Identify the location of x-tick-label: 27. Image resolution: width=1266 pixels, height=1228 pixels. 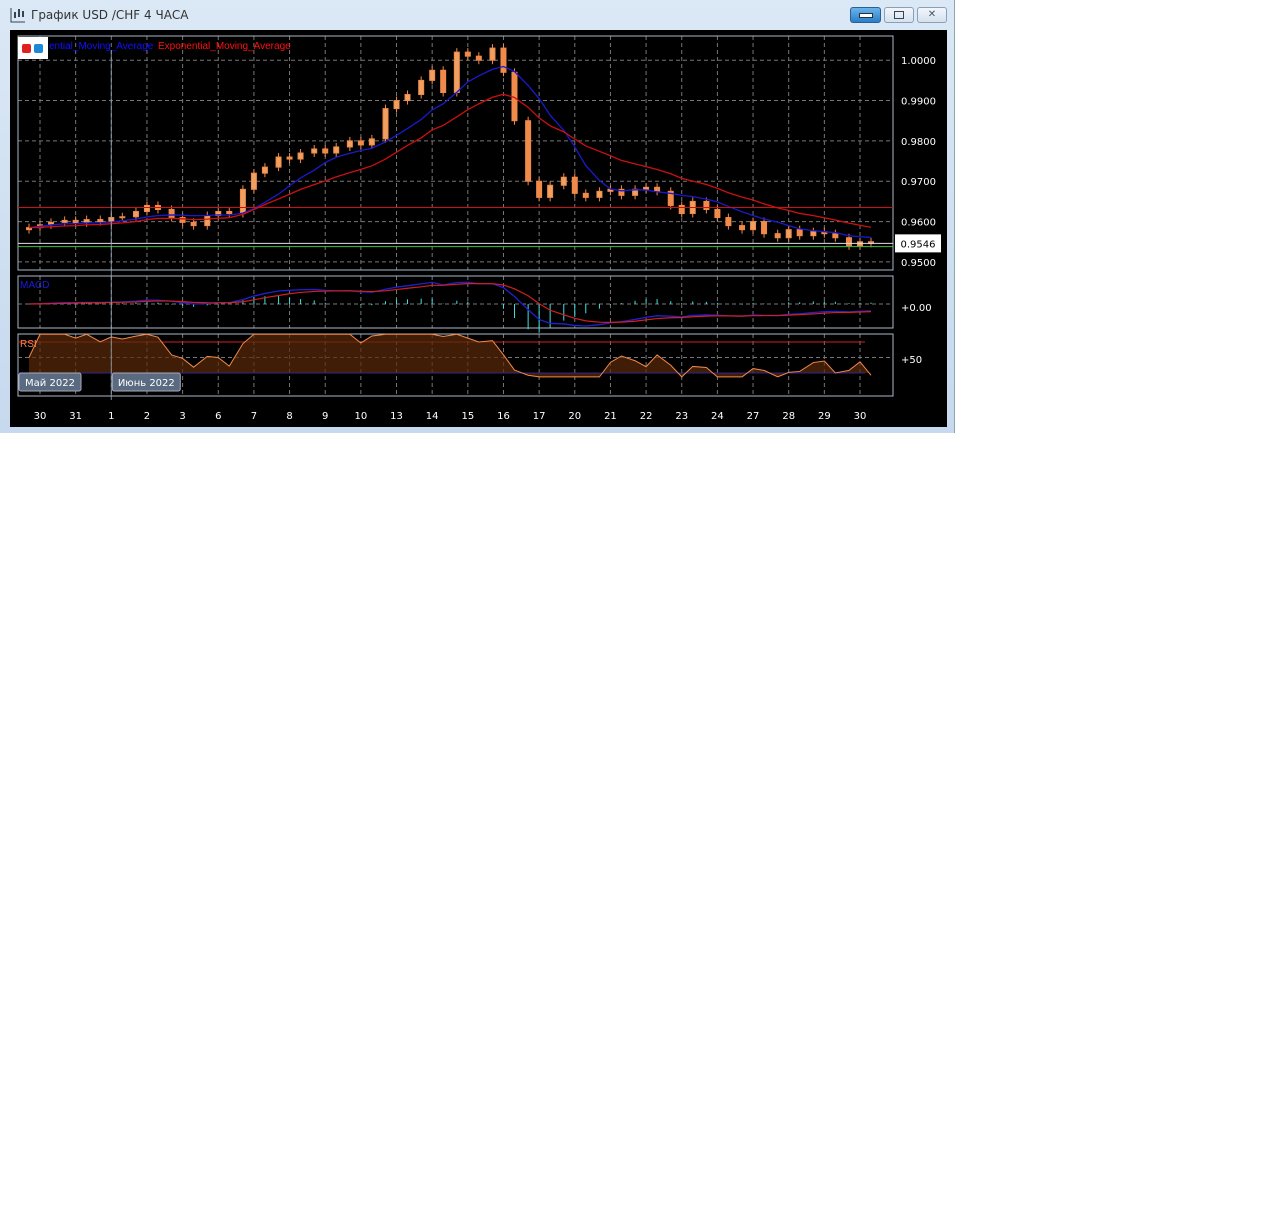
(753, 416).